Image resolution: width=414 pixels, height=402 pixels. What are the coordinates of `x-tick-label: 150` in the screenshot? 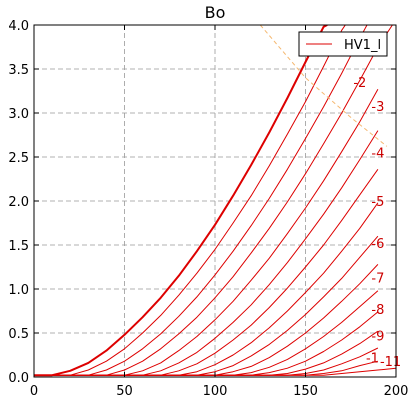 It's located at (305, 391).